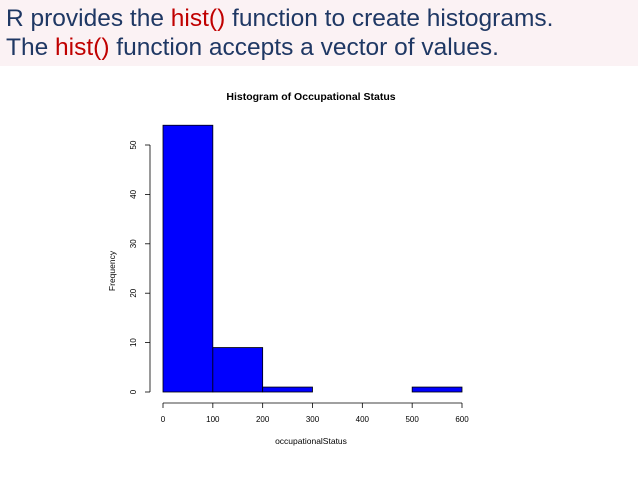  Describe the element at coordinates (133, 144) in the screenshot. I see `y-tick-label-50: 50` at that location.